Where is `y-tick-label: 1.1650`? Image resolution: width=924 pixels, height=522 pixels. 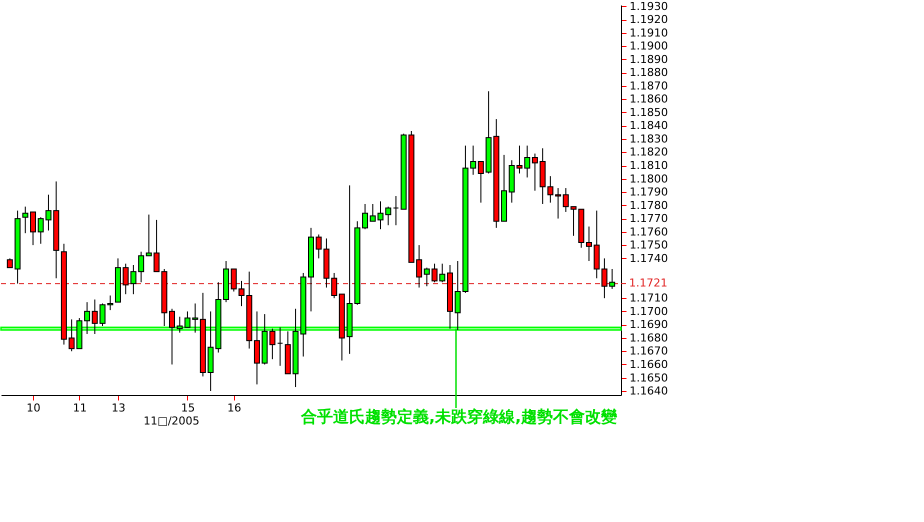
y-tick-label: 1.1650 is located at coordinates (649, 377).